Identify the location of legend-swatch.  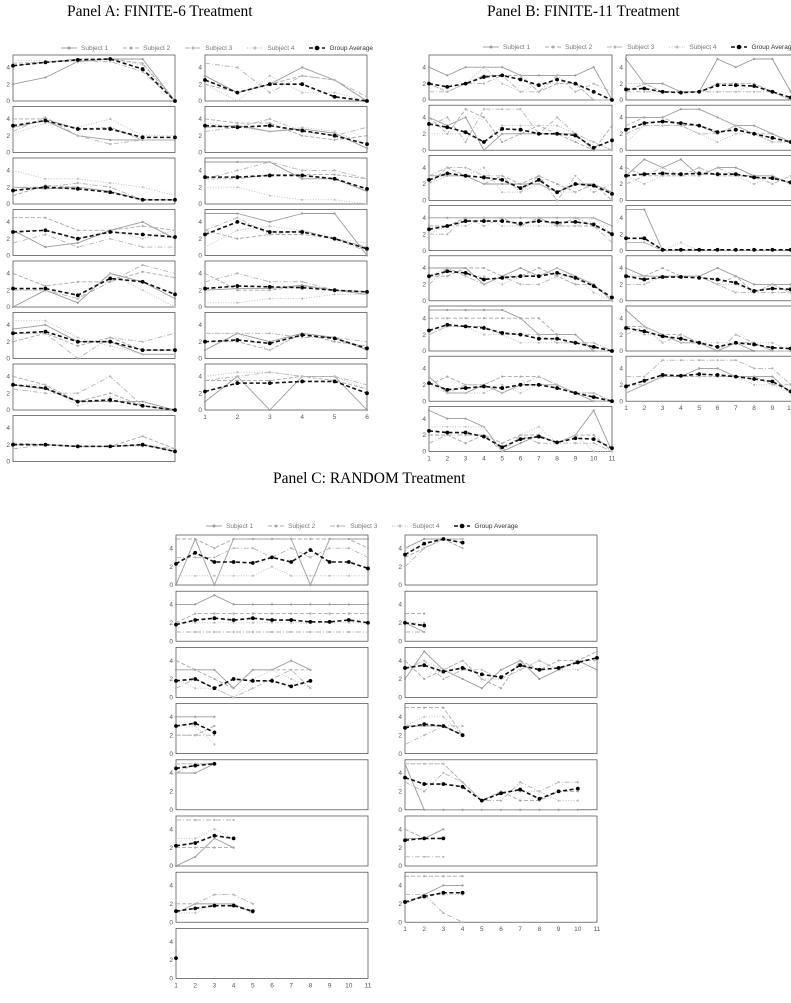
(739, 47).